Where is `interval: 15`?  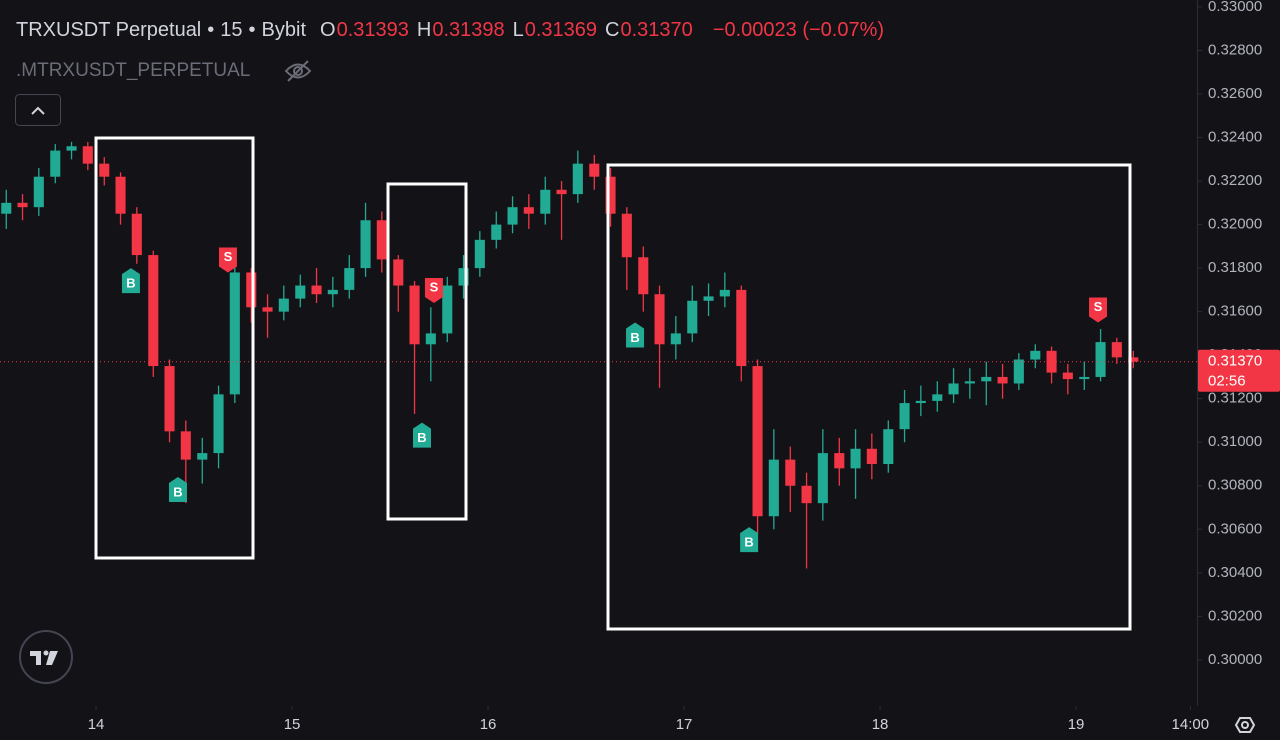
interval: 15 is located at coordinates (231, 30).